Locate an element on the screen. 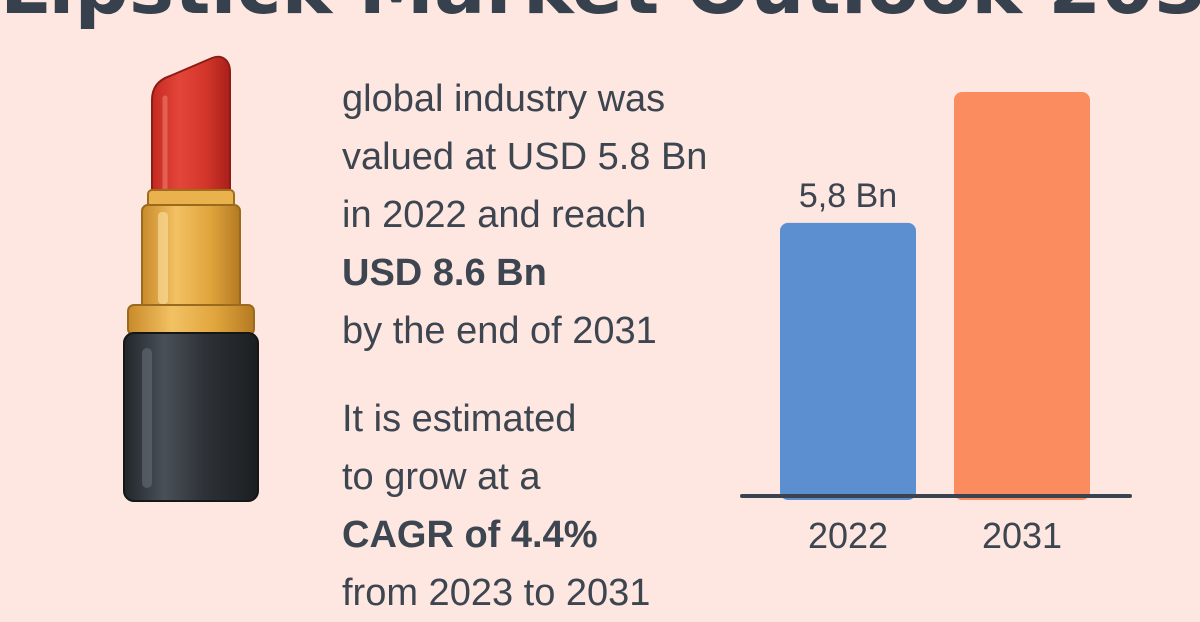  text-line: valued at USD 5.8 Bn is located at coordinates (525, 157).